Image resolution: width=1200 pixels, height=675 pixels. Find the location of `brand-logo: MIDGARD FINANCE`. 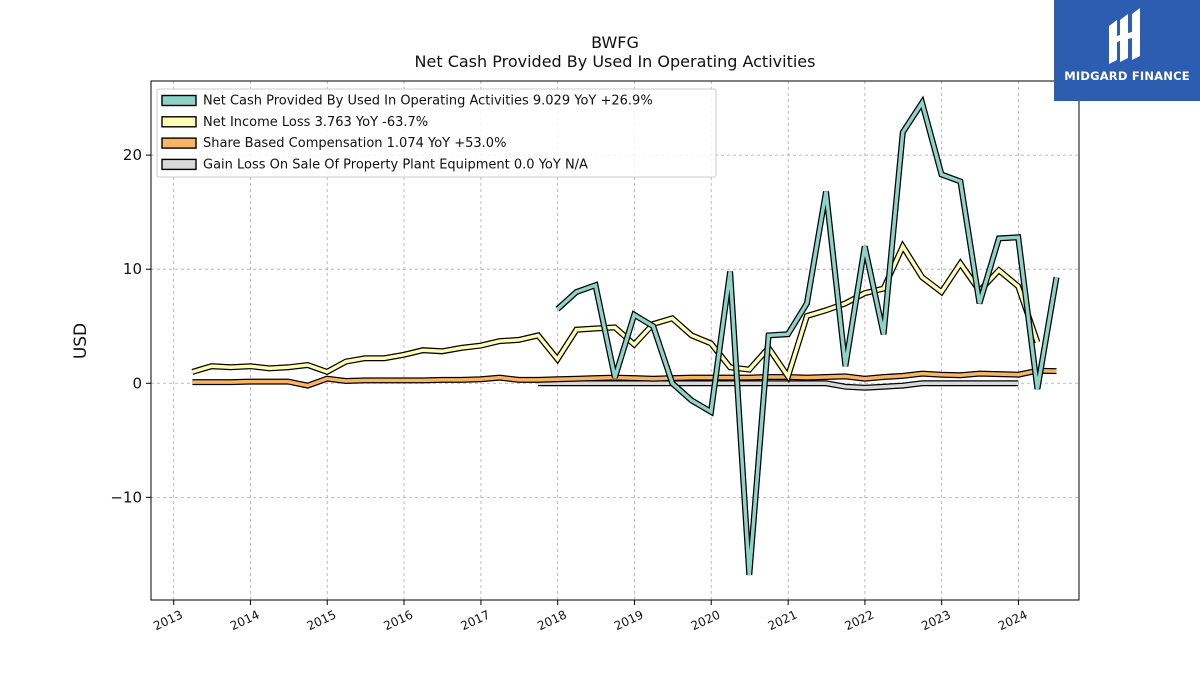

brand-logo: MIDGARD FINANCE is located at coordinates (1127, 50).